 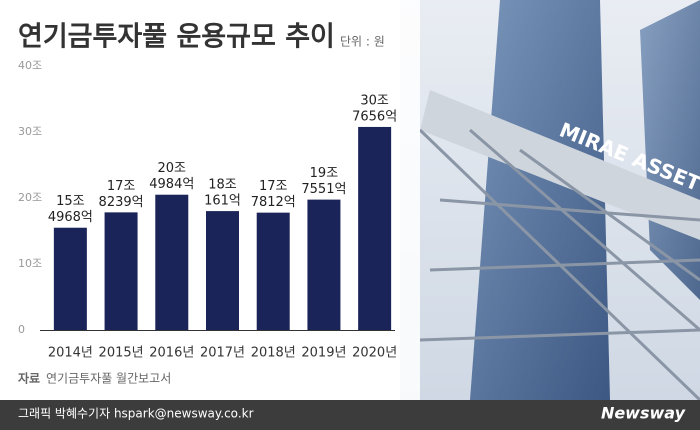 I want to click on y-tick-label: 30조, so click(x=30, y=131).